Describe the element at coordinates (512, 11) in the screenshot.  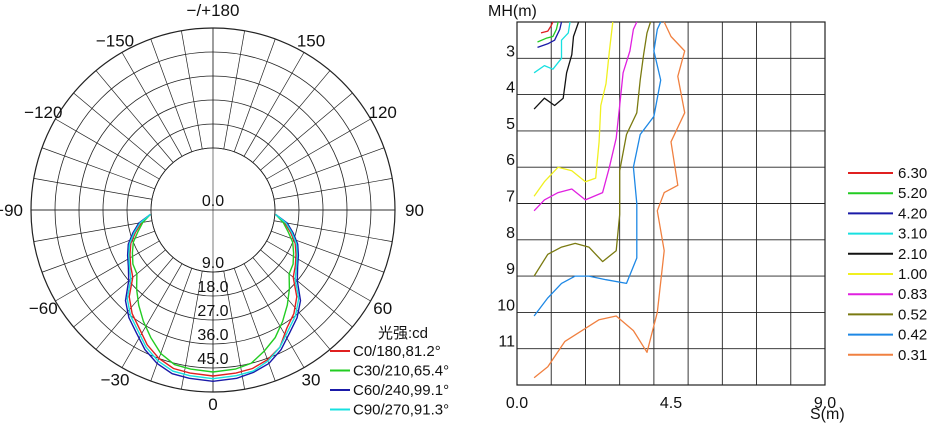
I see `y-axis-label: MH(m)` at that location.